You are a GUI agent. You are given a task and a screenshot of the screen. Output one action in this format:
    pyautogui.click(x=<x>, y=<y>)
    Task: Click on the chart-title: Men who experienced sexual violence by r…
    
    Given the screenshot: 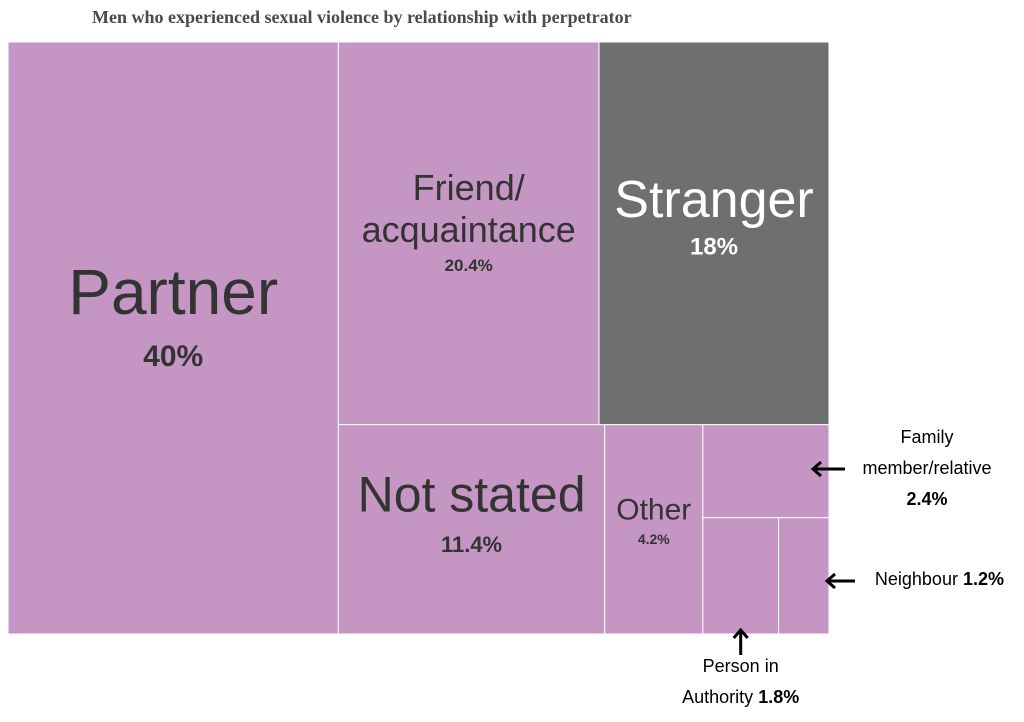 What is the action you would take?
    pyautogui.click(x=362, y=17)
    